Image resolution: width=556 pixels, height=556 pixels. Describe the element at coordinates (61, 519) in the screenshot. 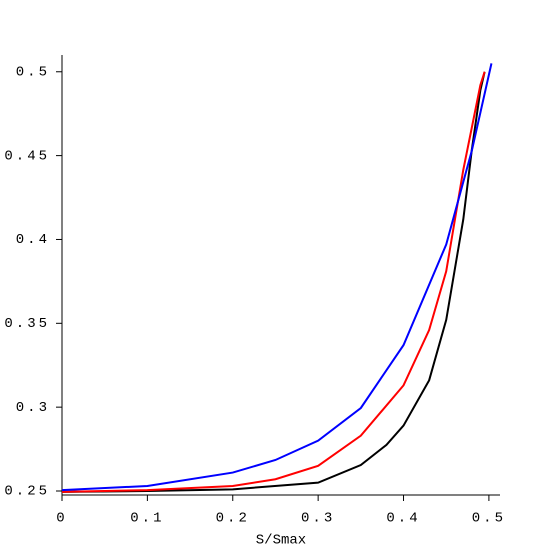

I see `x-tick-label: 0` at that location.